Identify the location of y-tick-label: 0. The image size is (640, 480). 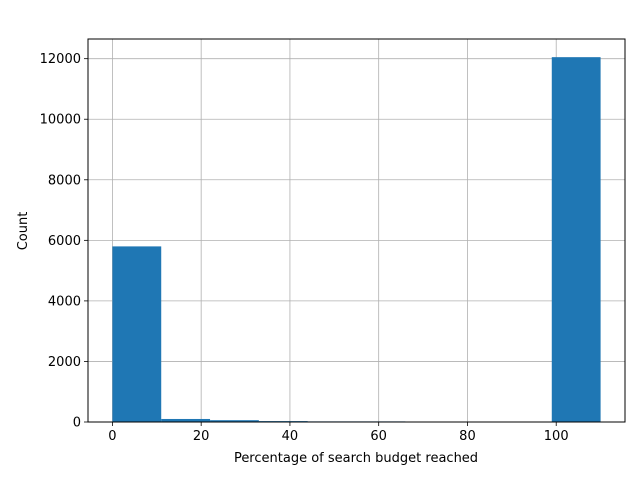
(77, 423).